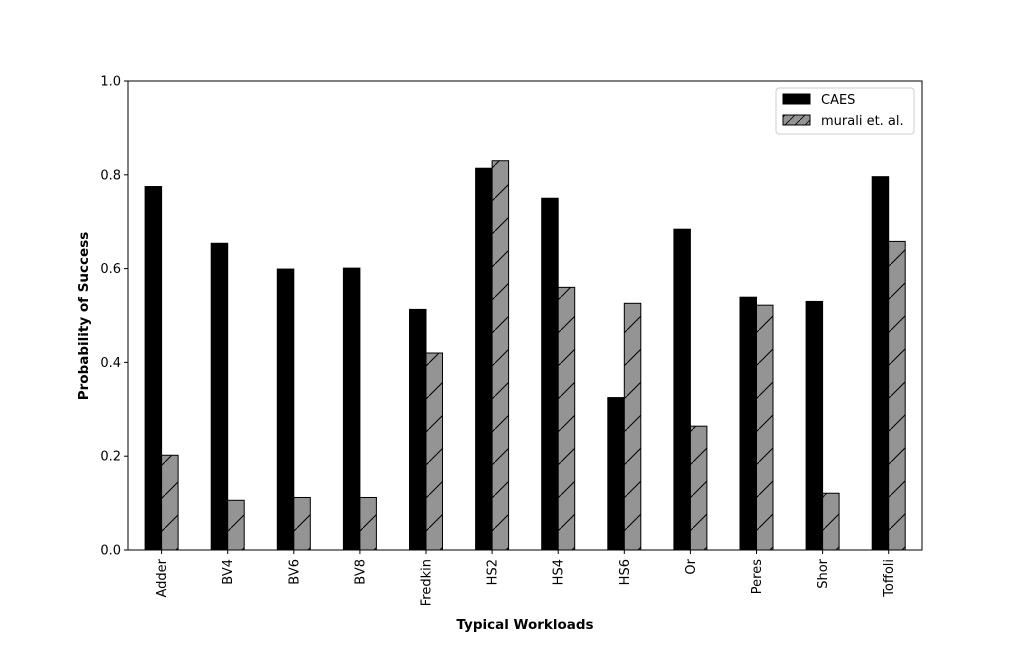 The width and height of the screenshot is (1024, 672). I want to click on bar-murali-et-al-hs2, so click(500, 355).